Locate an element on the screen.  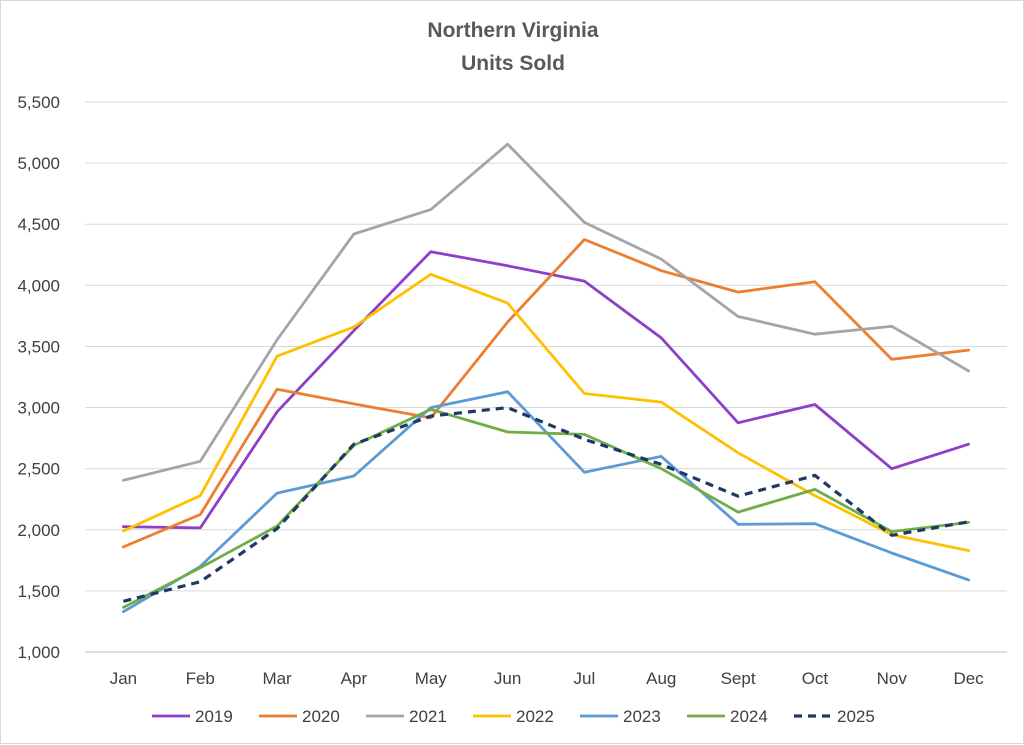
x-tick-label: Nov is located at coordinates (892, 678).